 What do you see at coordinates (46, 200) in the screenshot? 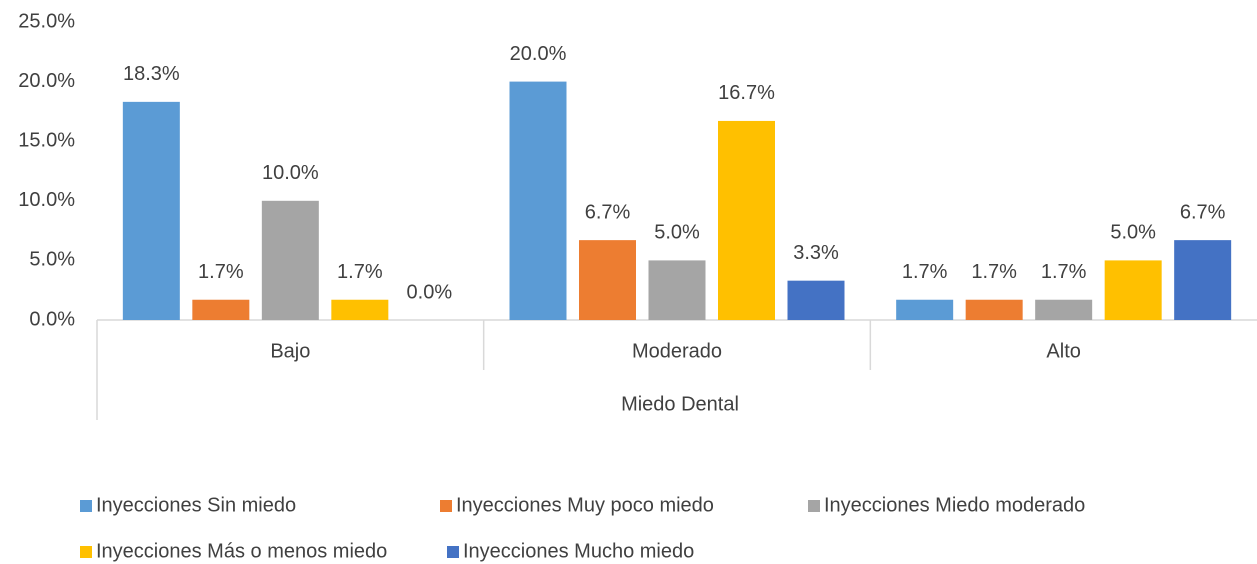
I see `y-tick-label: 10.0%` at bounding box center [46, 200].